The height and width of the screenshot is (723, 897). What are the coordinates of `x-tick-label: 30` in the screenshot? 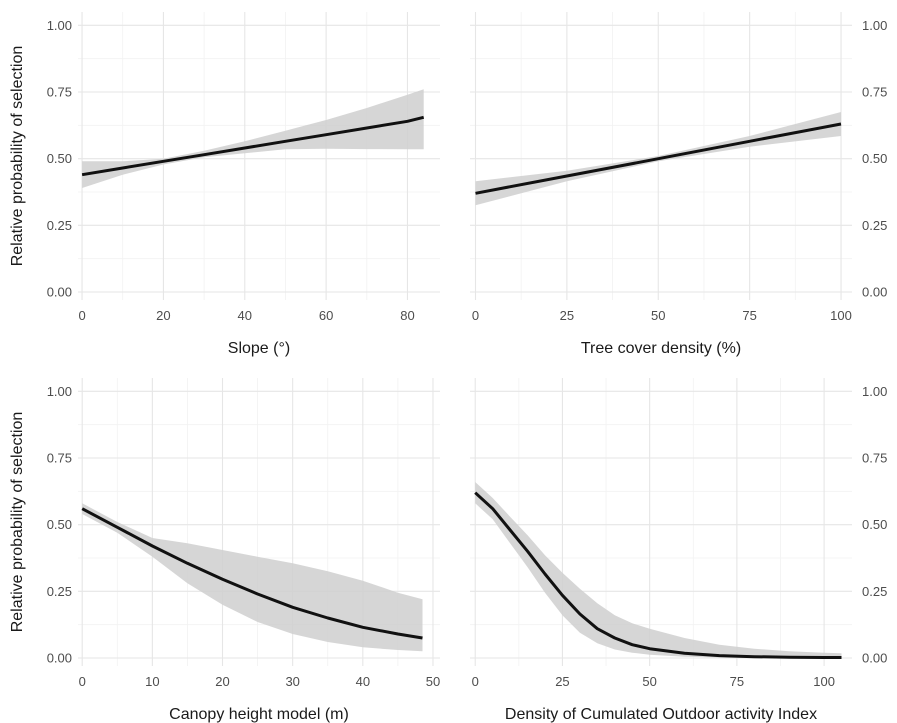 It's located at (292, 681).